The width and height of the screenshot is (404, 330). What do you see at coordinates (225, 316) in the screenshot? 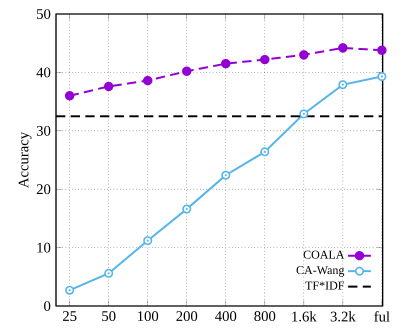
I see `x-tick-label: 400` at bounding box center [225, 316].